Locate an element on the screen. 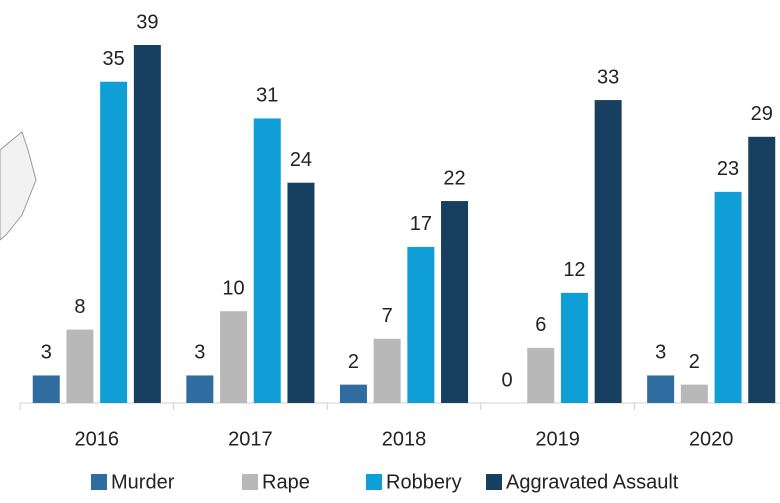  data-label: 29 is located at coordinates (762, 114).